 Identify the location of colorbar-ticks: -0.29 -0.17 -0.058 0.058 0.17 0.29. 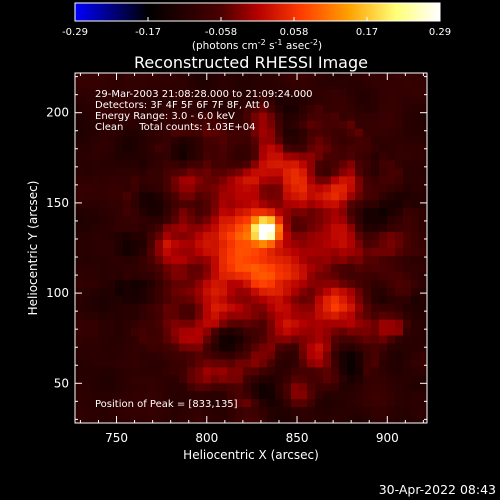
(256, 27).